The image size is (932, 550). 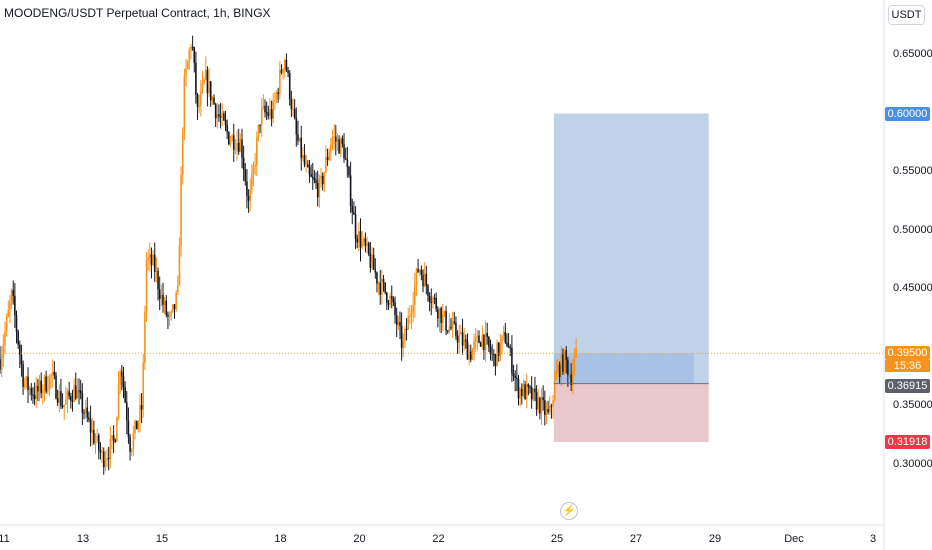 What do you see at coordinates (912, 54) in the screenshot?
I see `price-tick-label: 0.65000` at bounding box center [912, 54].